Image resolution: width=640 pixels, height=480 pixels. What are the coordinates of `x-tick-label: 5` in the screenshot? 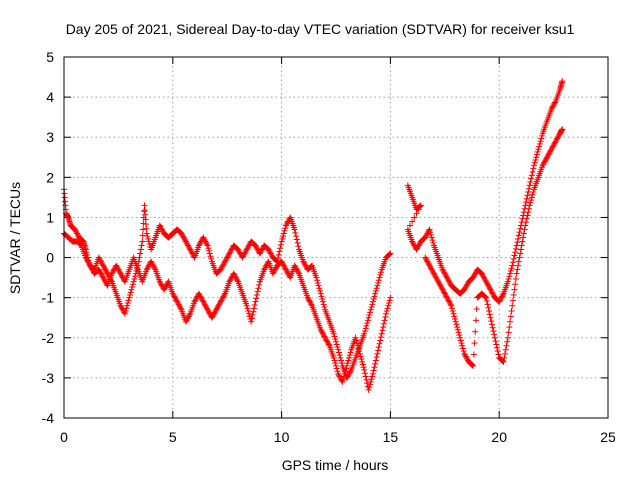 It's located at (173, 437).